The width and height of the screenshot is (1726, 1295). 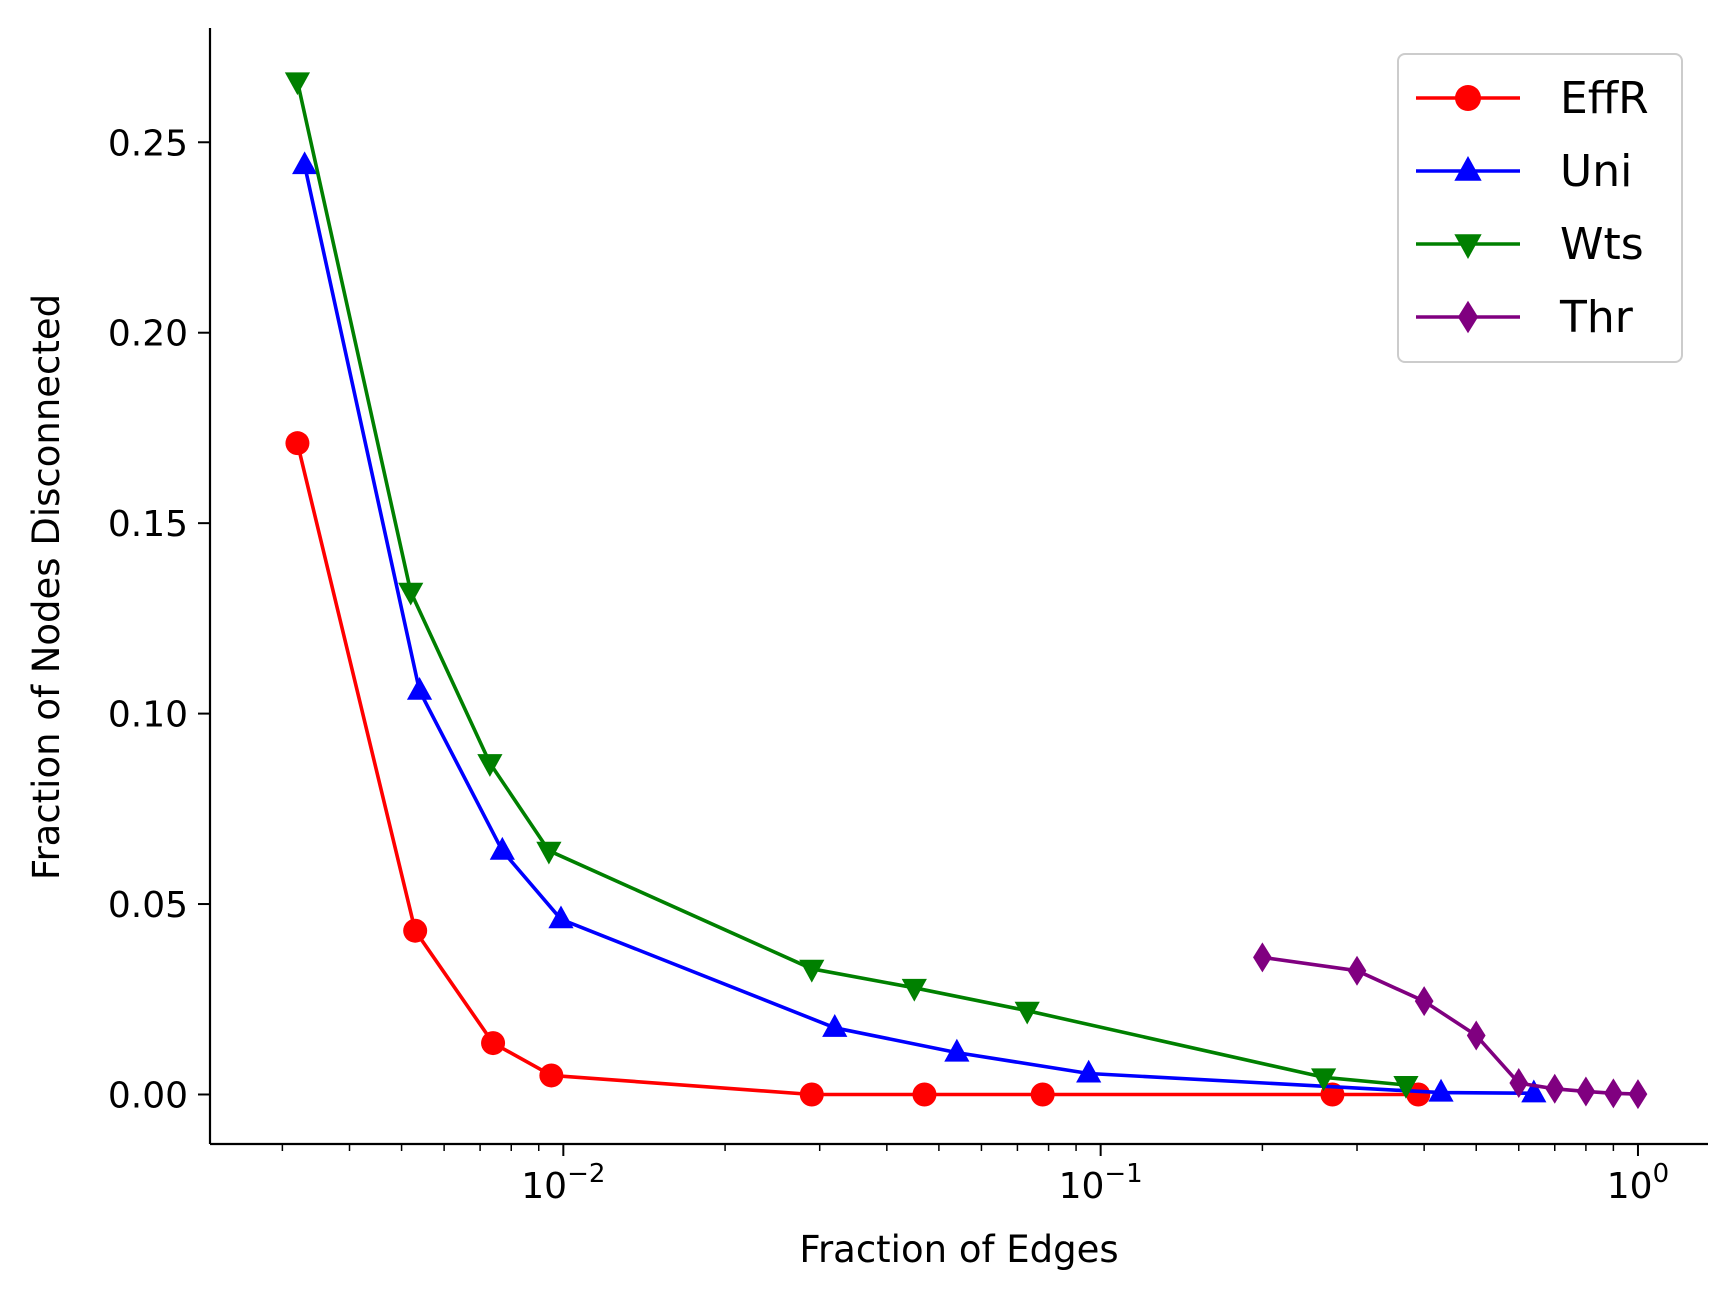 What do you see at coordinates (148, 143) in the screenshot?
I see `y-tick-label: 0.25` at bounding box center [148, 143].